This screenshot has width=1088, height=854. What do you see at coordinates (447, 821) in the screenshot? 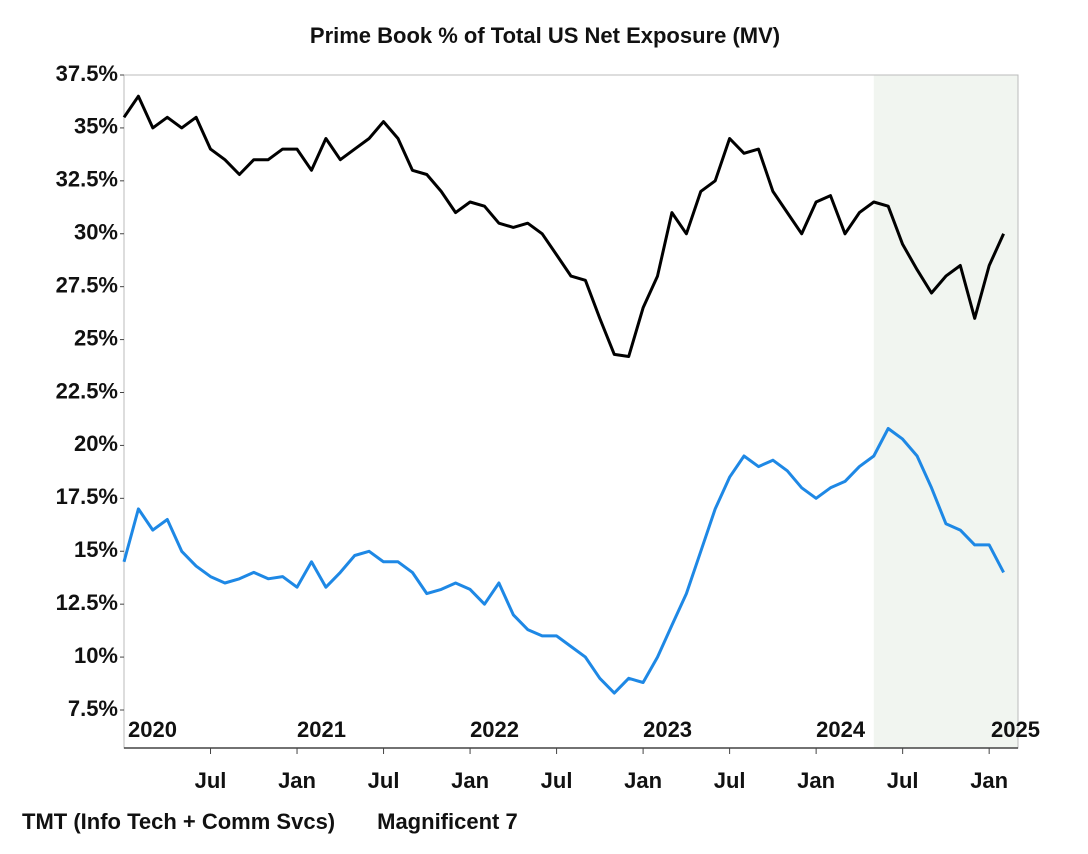
I see `legend-entry: Magnificent 7` at bounding box center [447, 821].